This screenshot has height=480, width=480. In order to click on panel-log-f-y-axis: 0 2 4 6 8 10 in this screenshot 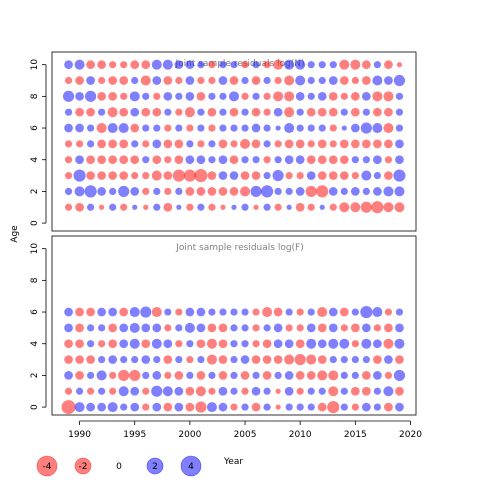, I will do `click(38, 326)`.